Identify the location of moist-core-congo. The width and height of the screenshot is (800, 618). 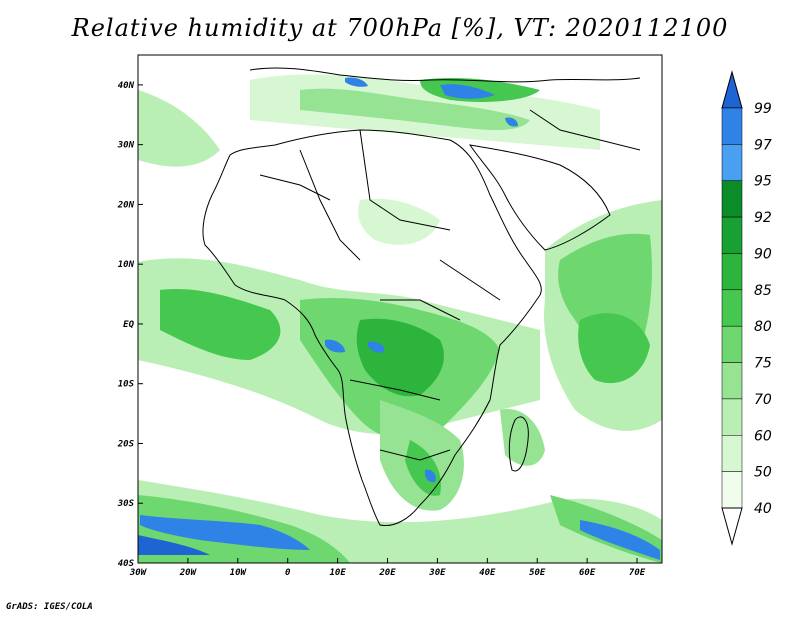
(400, 357).